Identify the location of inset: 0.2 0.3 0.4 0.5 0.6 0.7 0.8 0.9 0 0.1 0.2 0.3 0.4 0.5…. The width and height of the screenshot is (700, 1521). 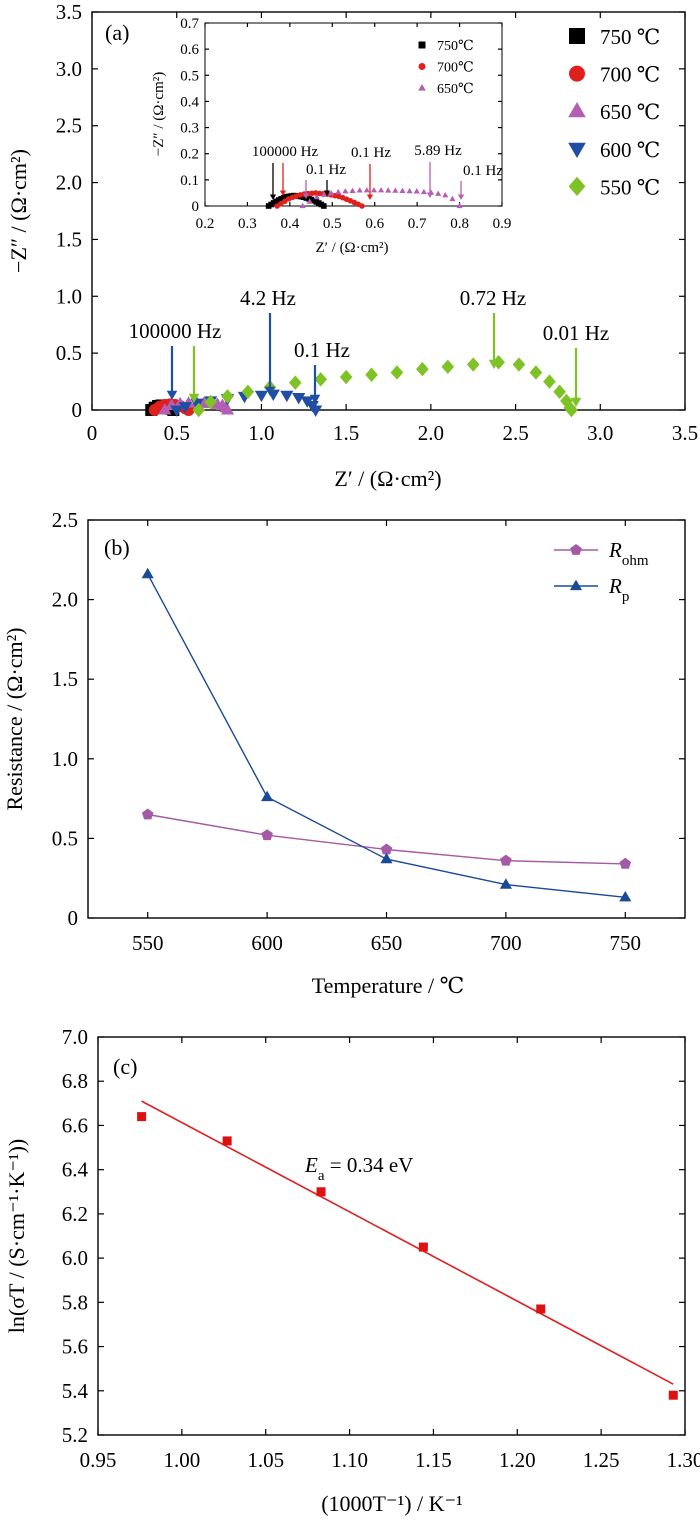
(331, 136).